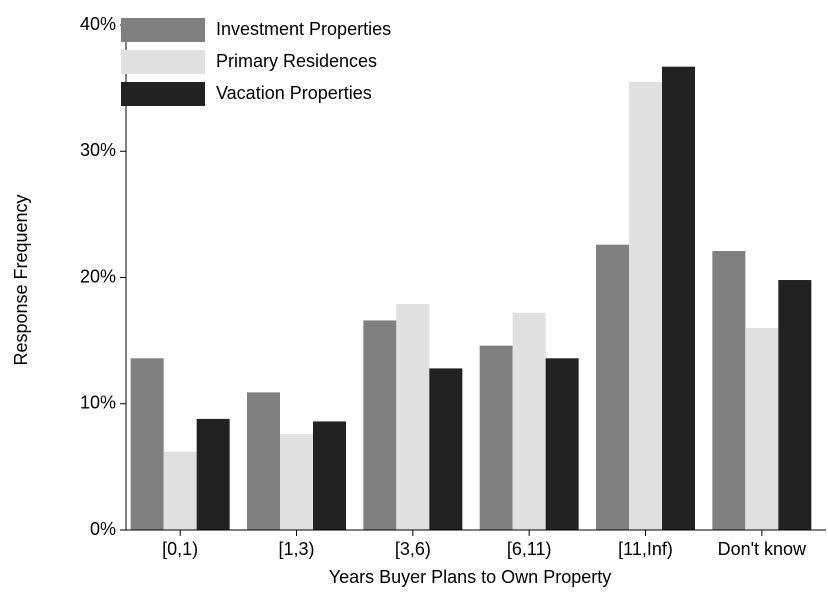 Image resolution: width=828 pixels, height=597 pixels. I want to click on x-tick-label: [3,6), so click(413, 549).